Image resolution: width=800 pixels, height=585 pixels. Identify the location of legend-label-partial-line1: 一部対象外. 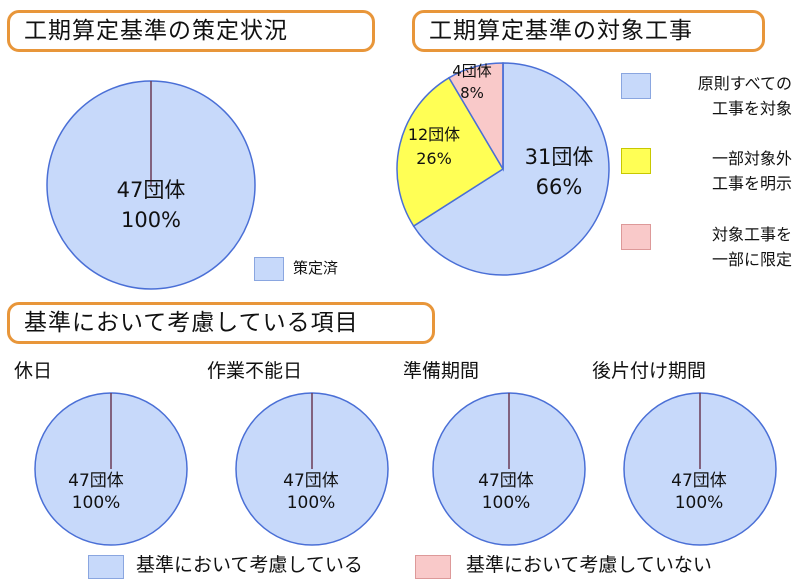
(751, 158).